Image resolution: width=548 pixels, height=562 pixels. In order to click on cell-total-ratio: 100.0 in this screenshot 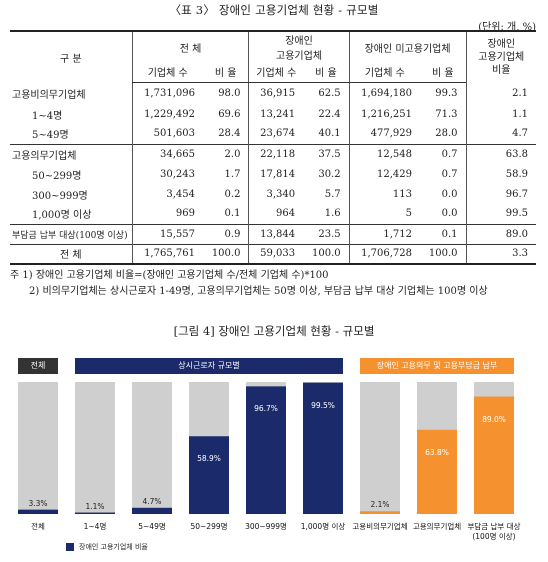, I will do `click(225, 254)`.